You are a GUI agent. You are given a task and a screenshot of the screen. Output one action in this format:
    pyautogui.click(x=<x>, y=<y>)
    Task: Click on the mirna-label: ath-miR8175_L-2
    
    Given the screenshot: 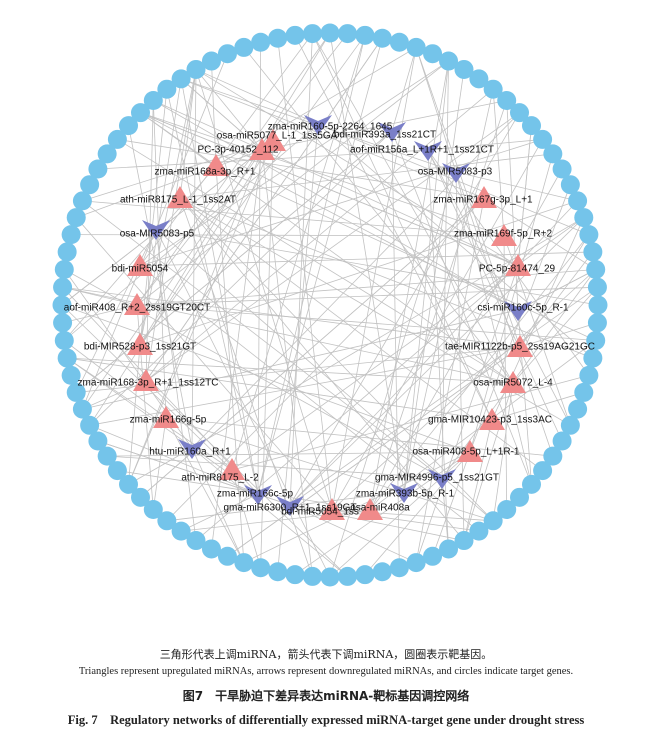 What is the action you would take?
    pyautogui.click(x=220, y=478)
    